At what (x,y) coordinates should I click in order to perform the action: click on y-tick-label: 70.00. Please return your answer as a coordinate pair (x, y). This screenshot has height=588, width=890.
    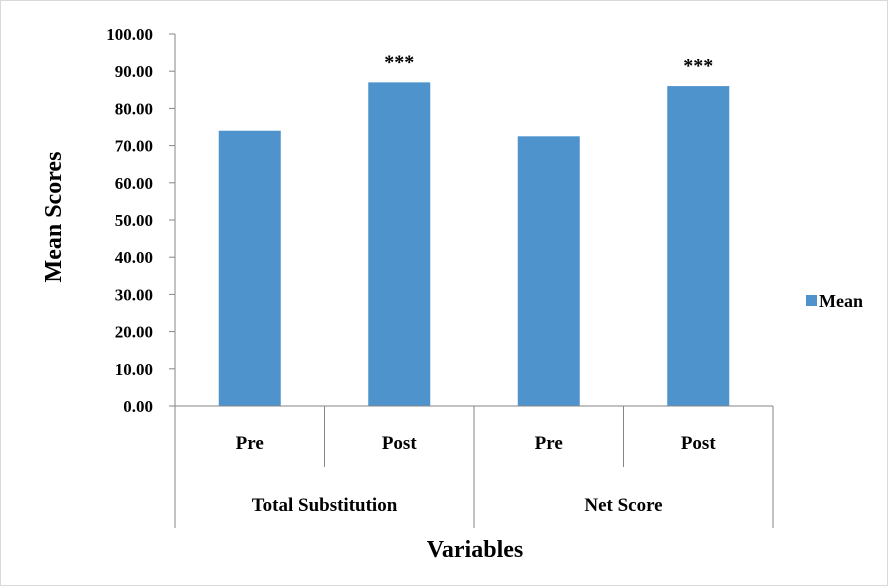
    Looking at the image, I should click on (134, 146).